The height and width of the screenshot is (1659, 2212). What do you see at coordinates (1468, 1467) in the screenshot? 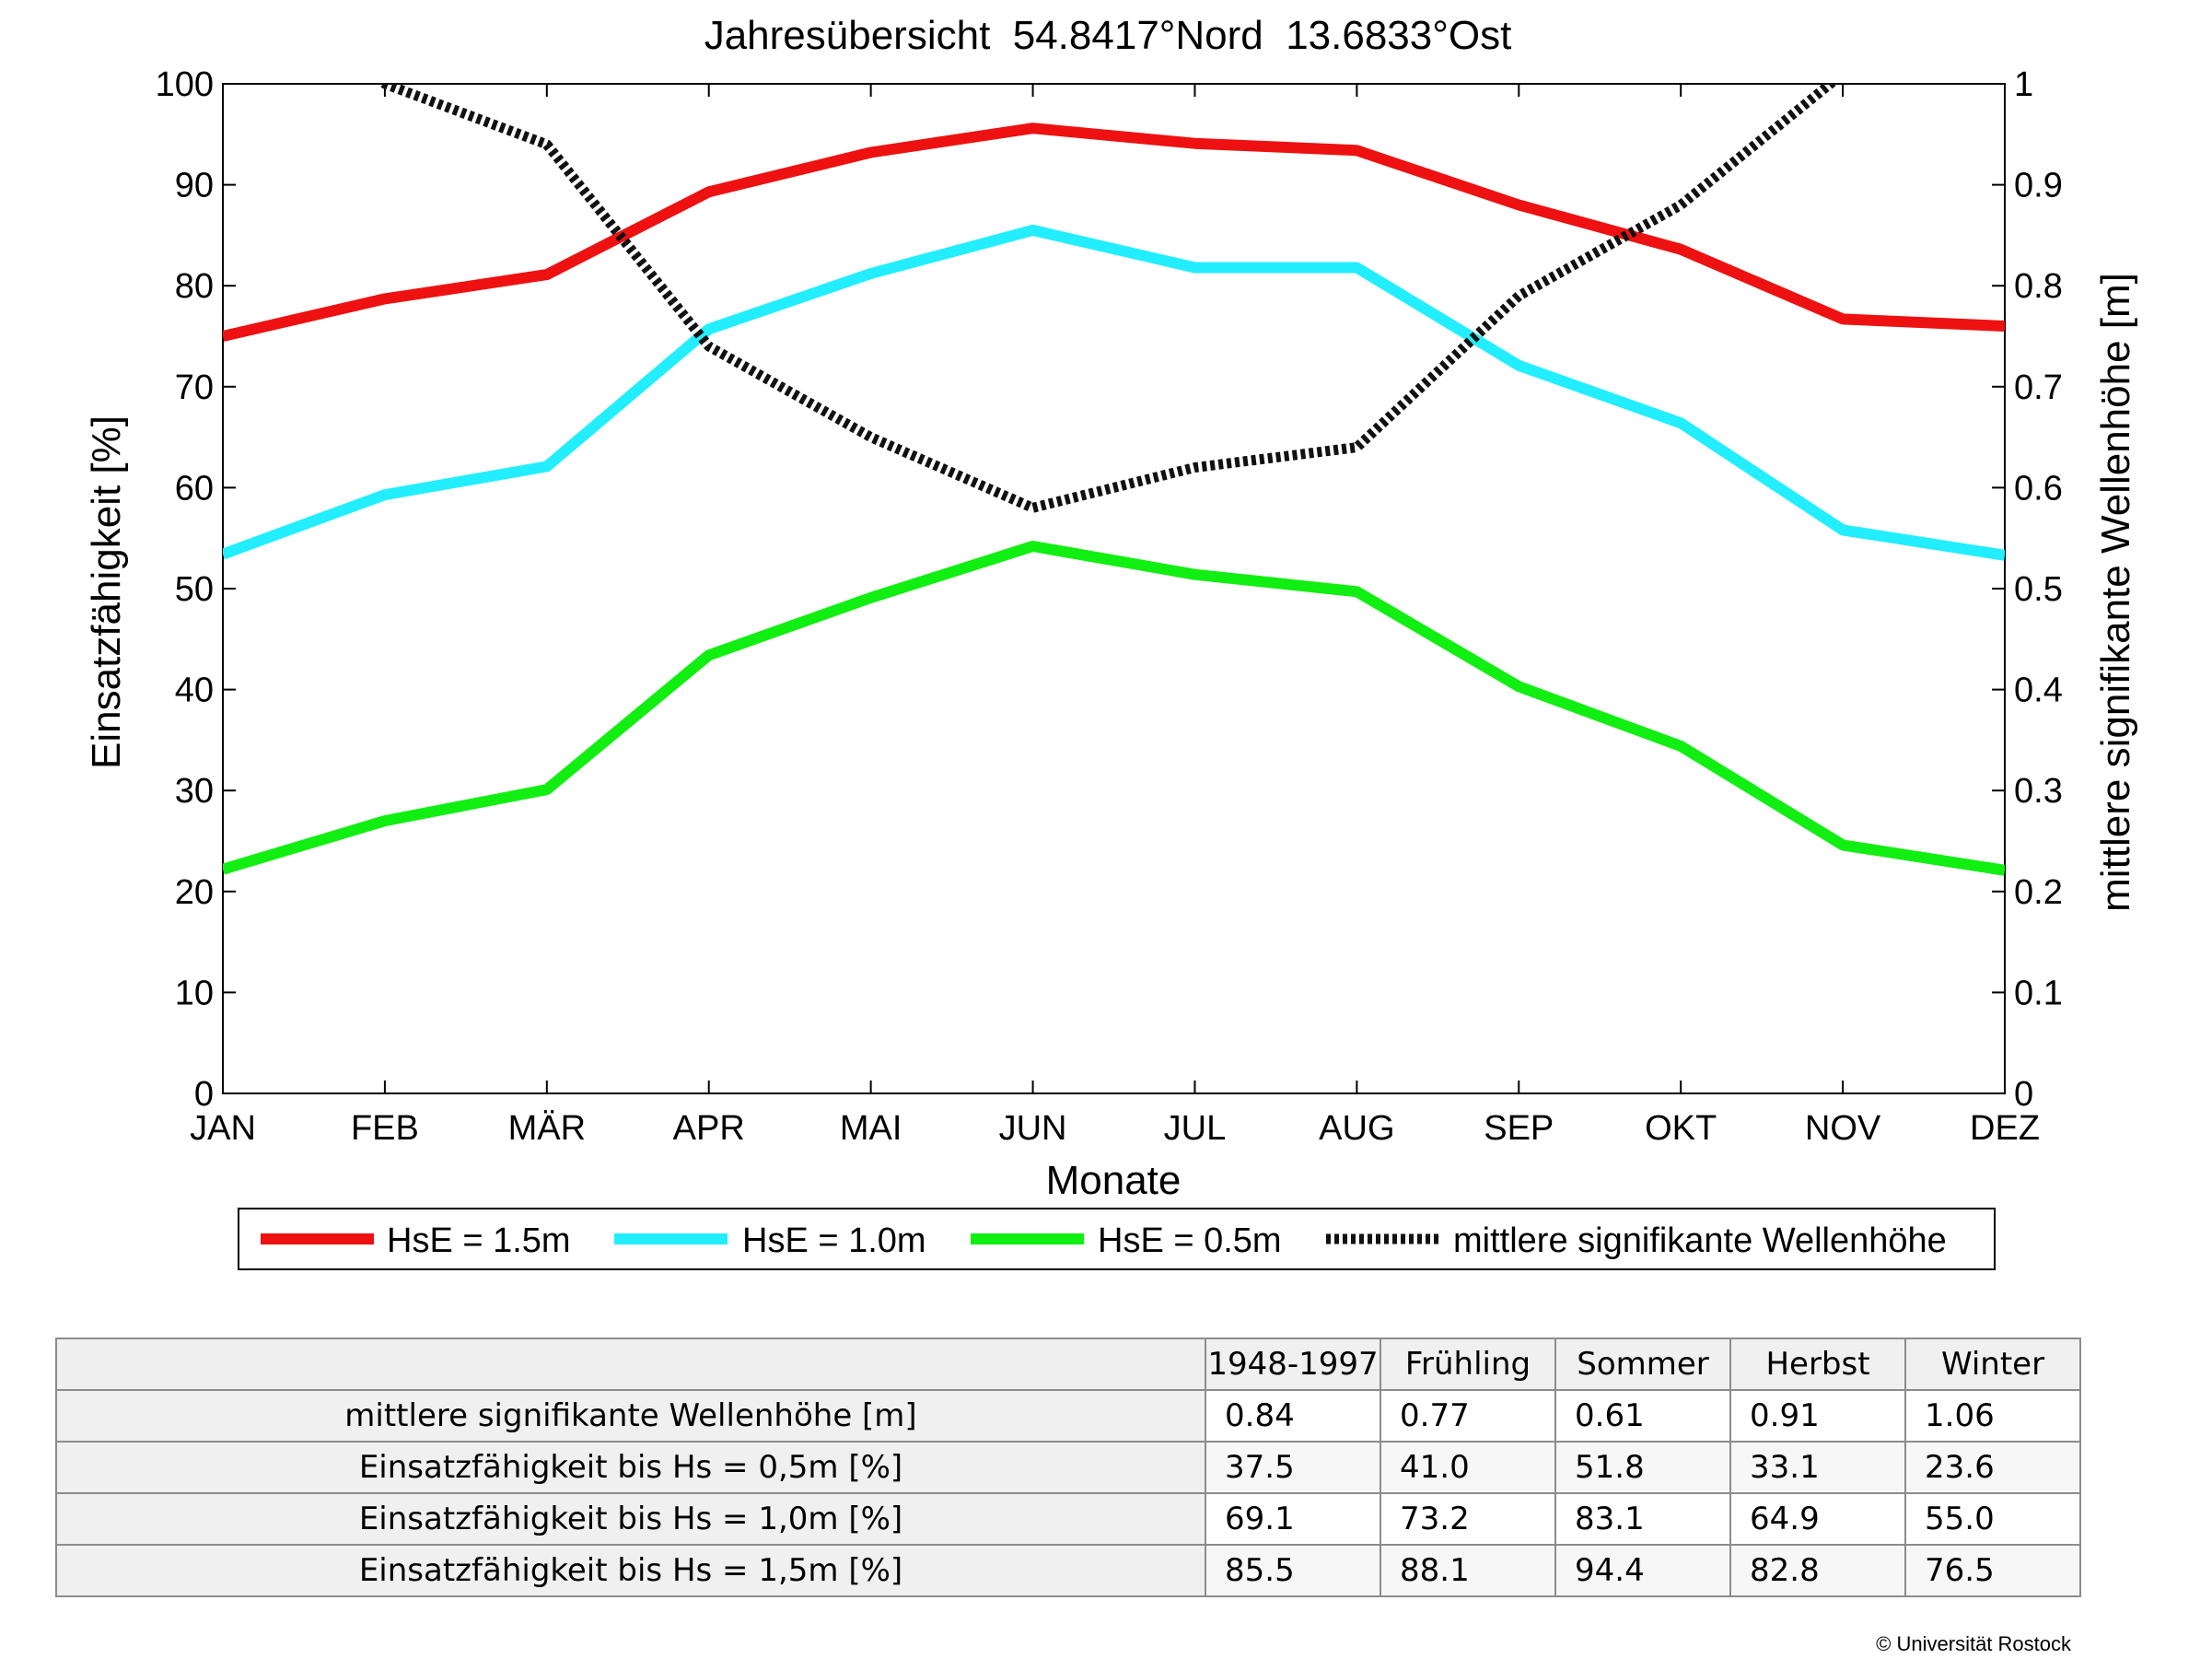
I see `table-cell: 41.0` at bounding box center [1468, 1467].